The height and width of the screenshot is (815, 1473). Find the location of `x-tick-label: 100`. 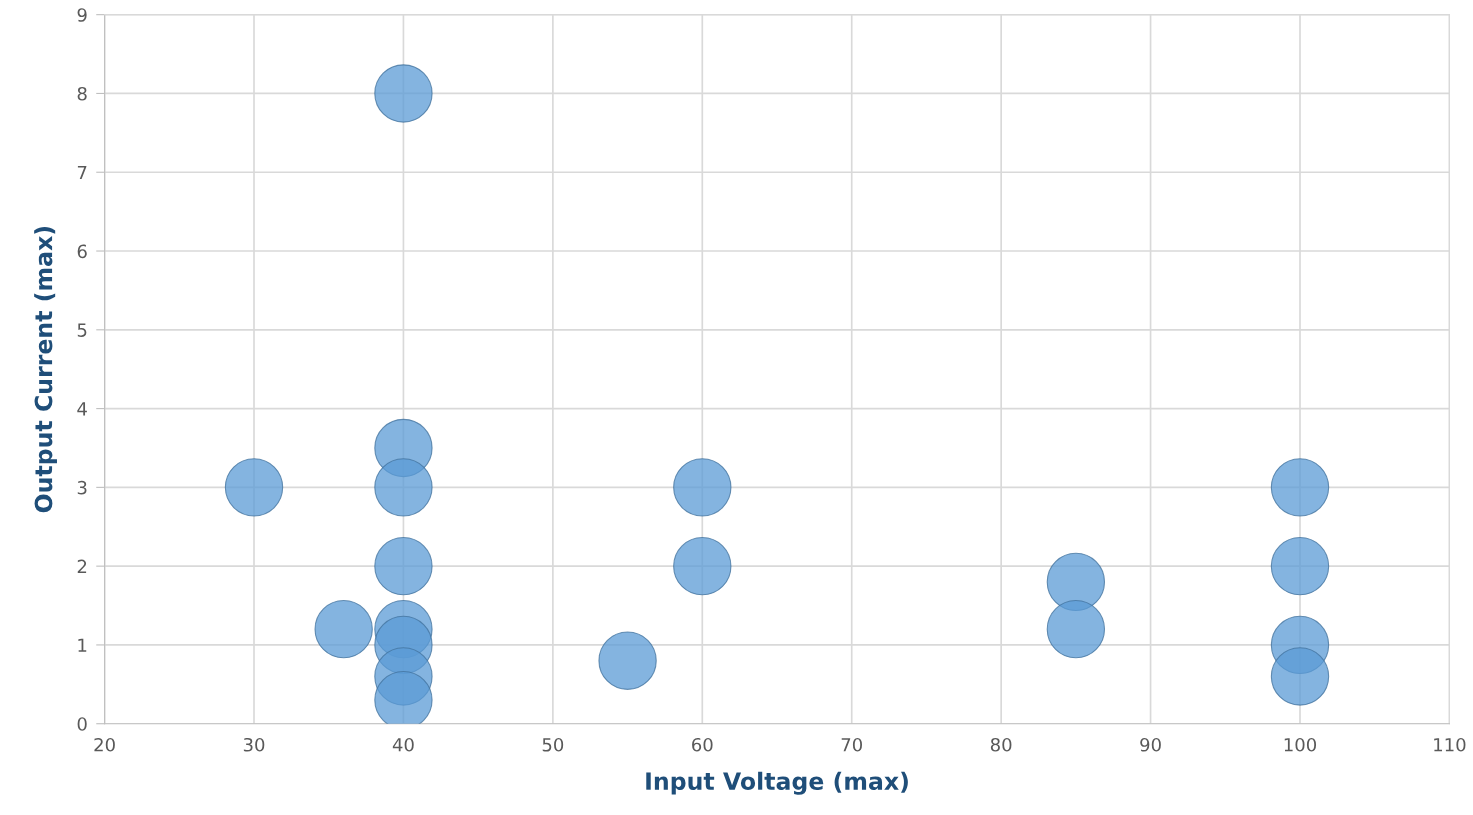

x-tick-label: 100 is located at coordinates (1300, 744).